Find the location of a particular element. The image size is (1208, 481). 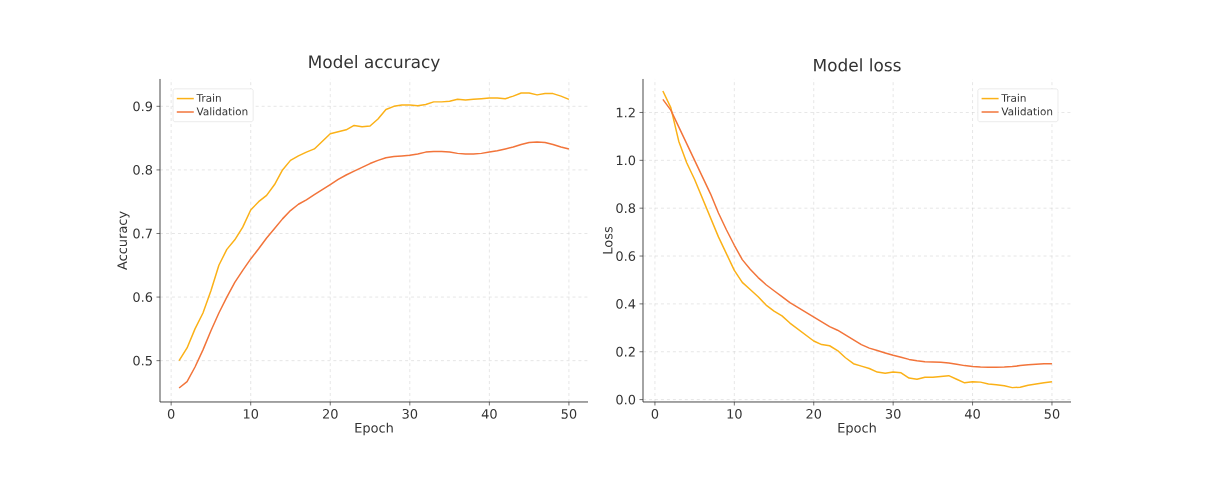

y-axis-title: Accuracy is located at coordinates (123, 240).